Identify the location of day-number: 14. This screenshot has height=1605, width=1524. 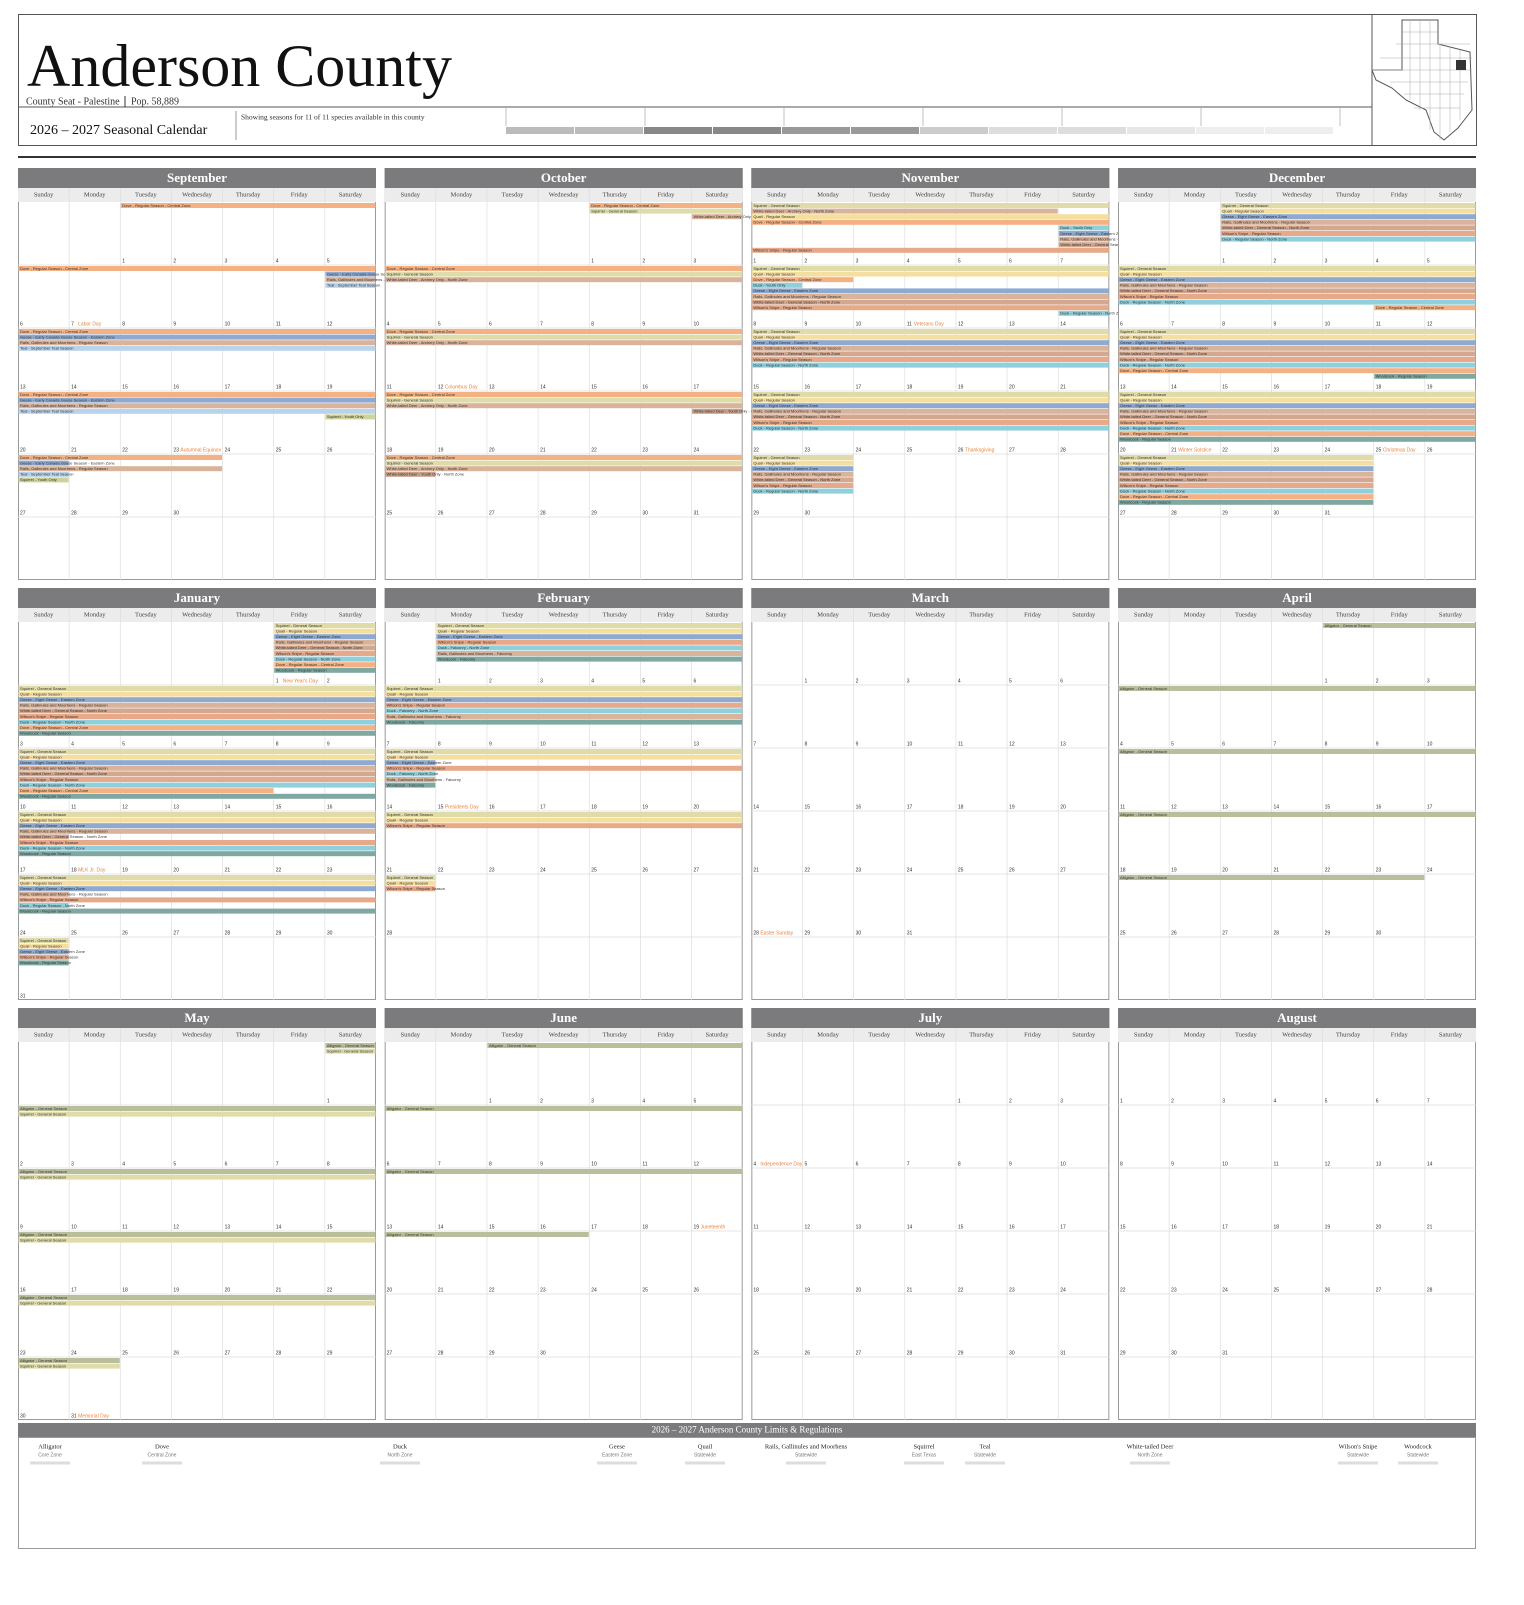
(390, 807).